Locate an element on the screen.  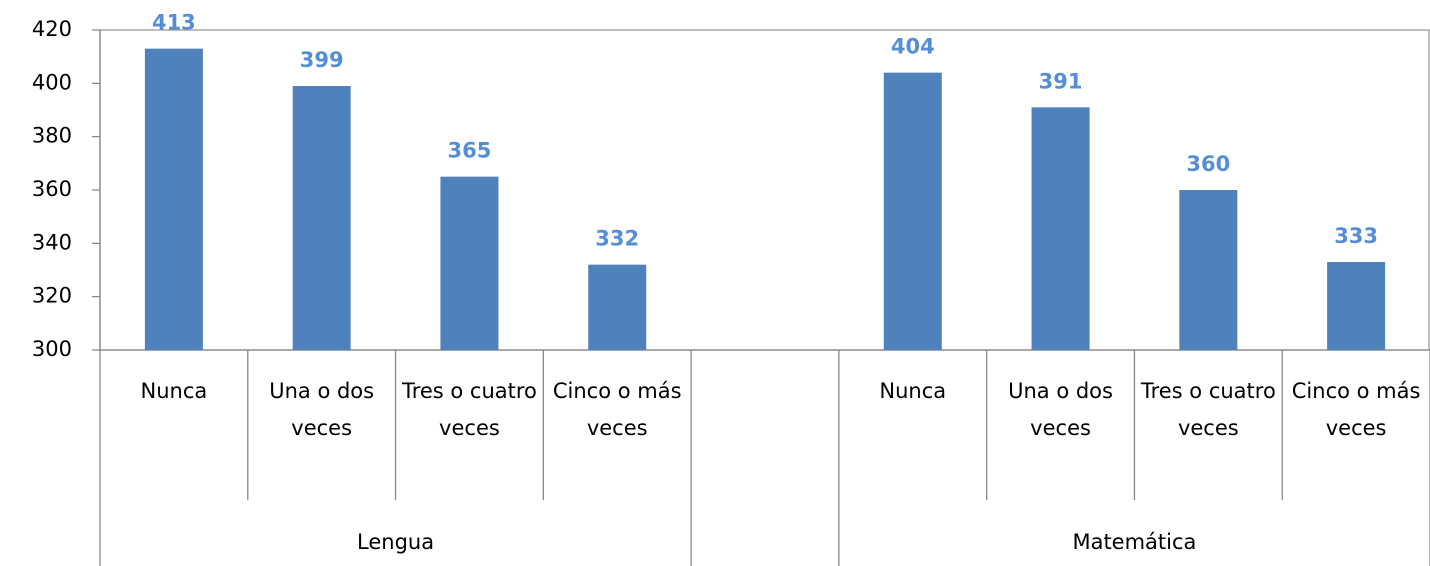
y-tick-label: 420 is located at coordinates (52, 29).